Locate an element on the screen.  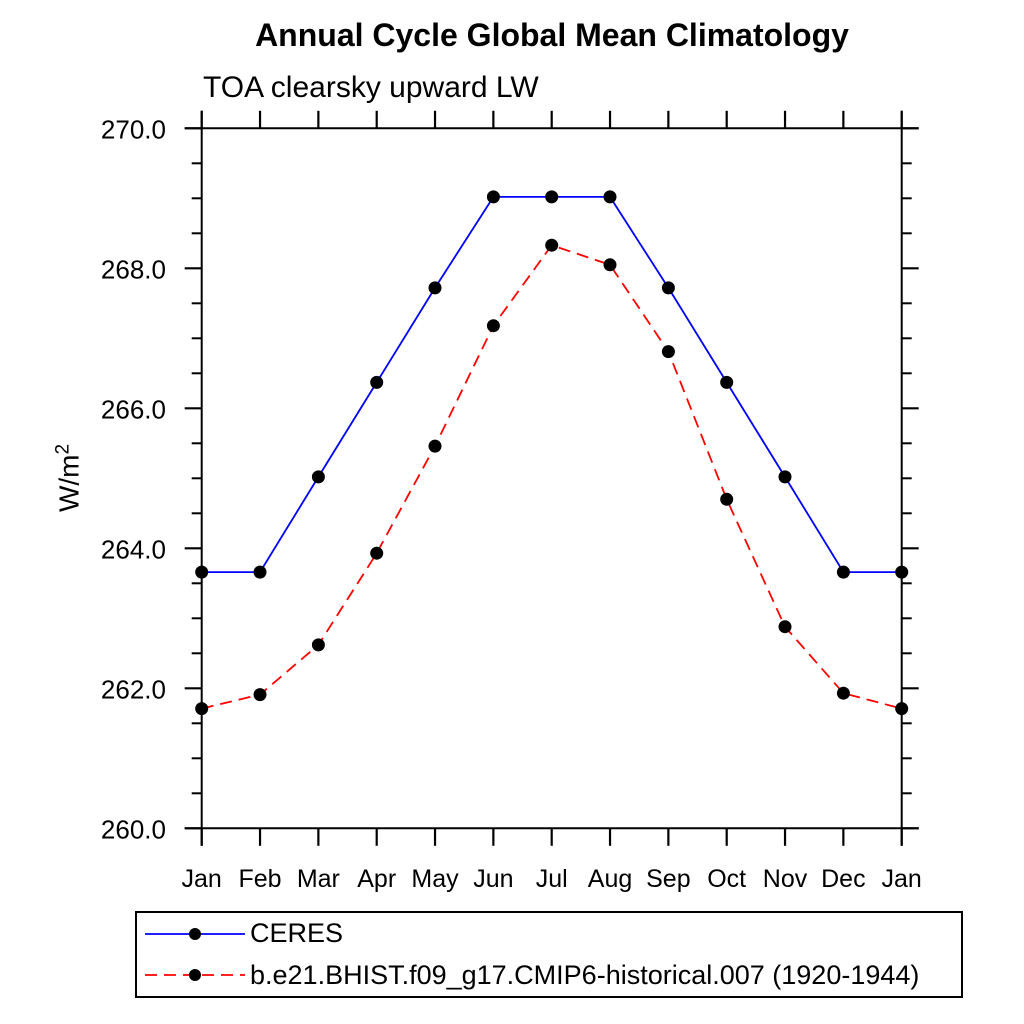
x-tick-label: Dec is located at coordinates (843, 879).